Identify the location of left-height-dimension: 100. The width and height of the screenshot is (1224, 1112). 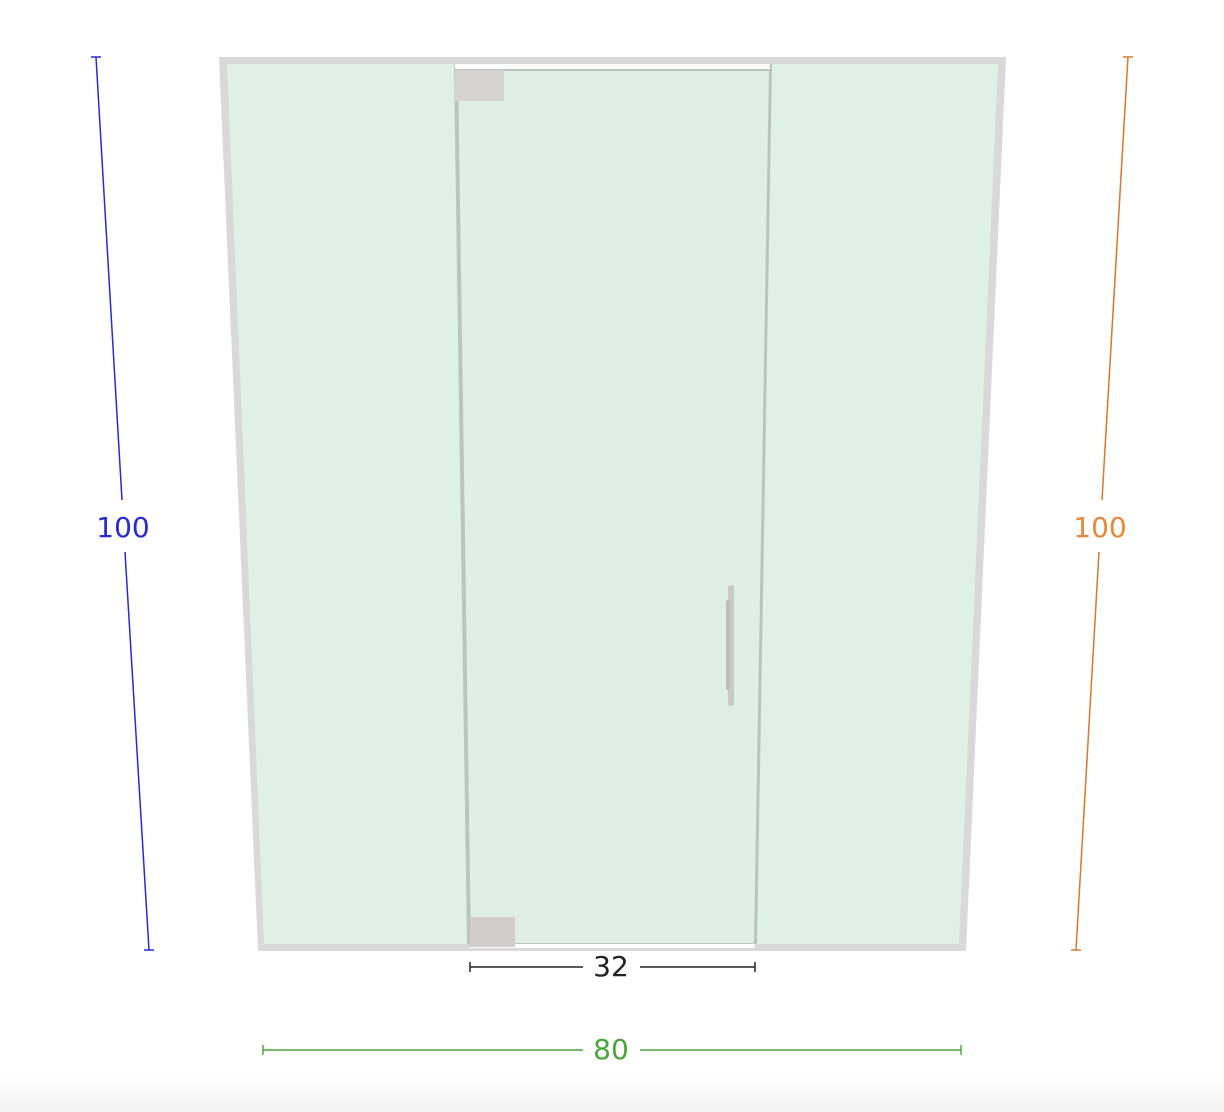
(122, 503).